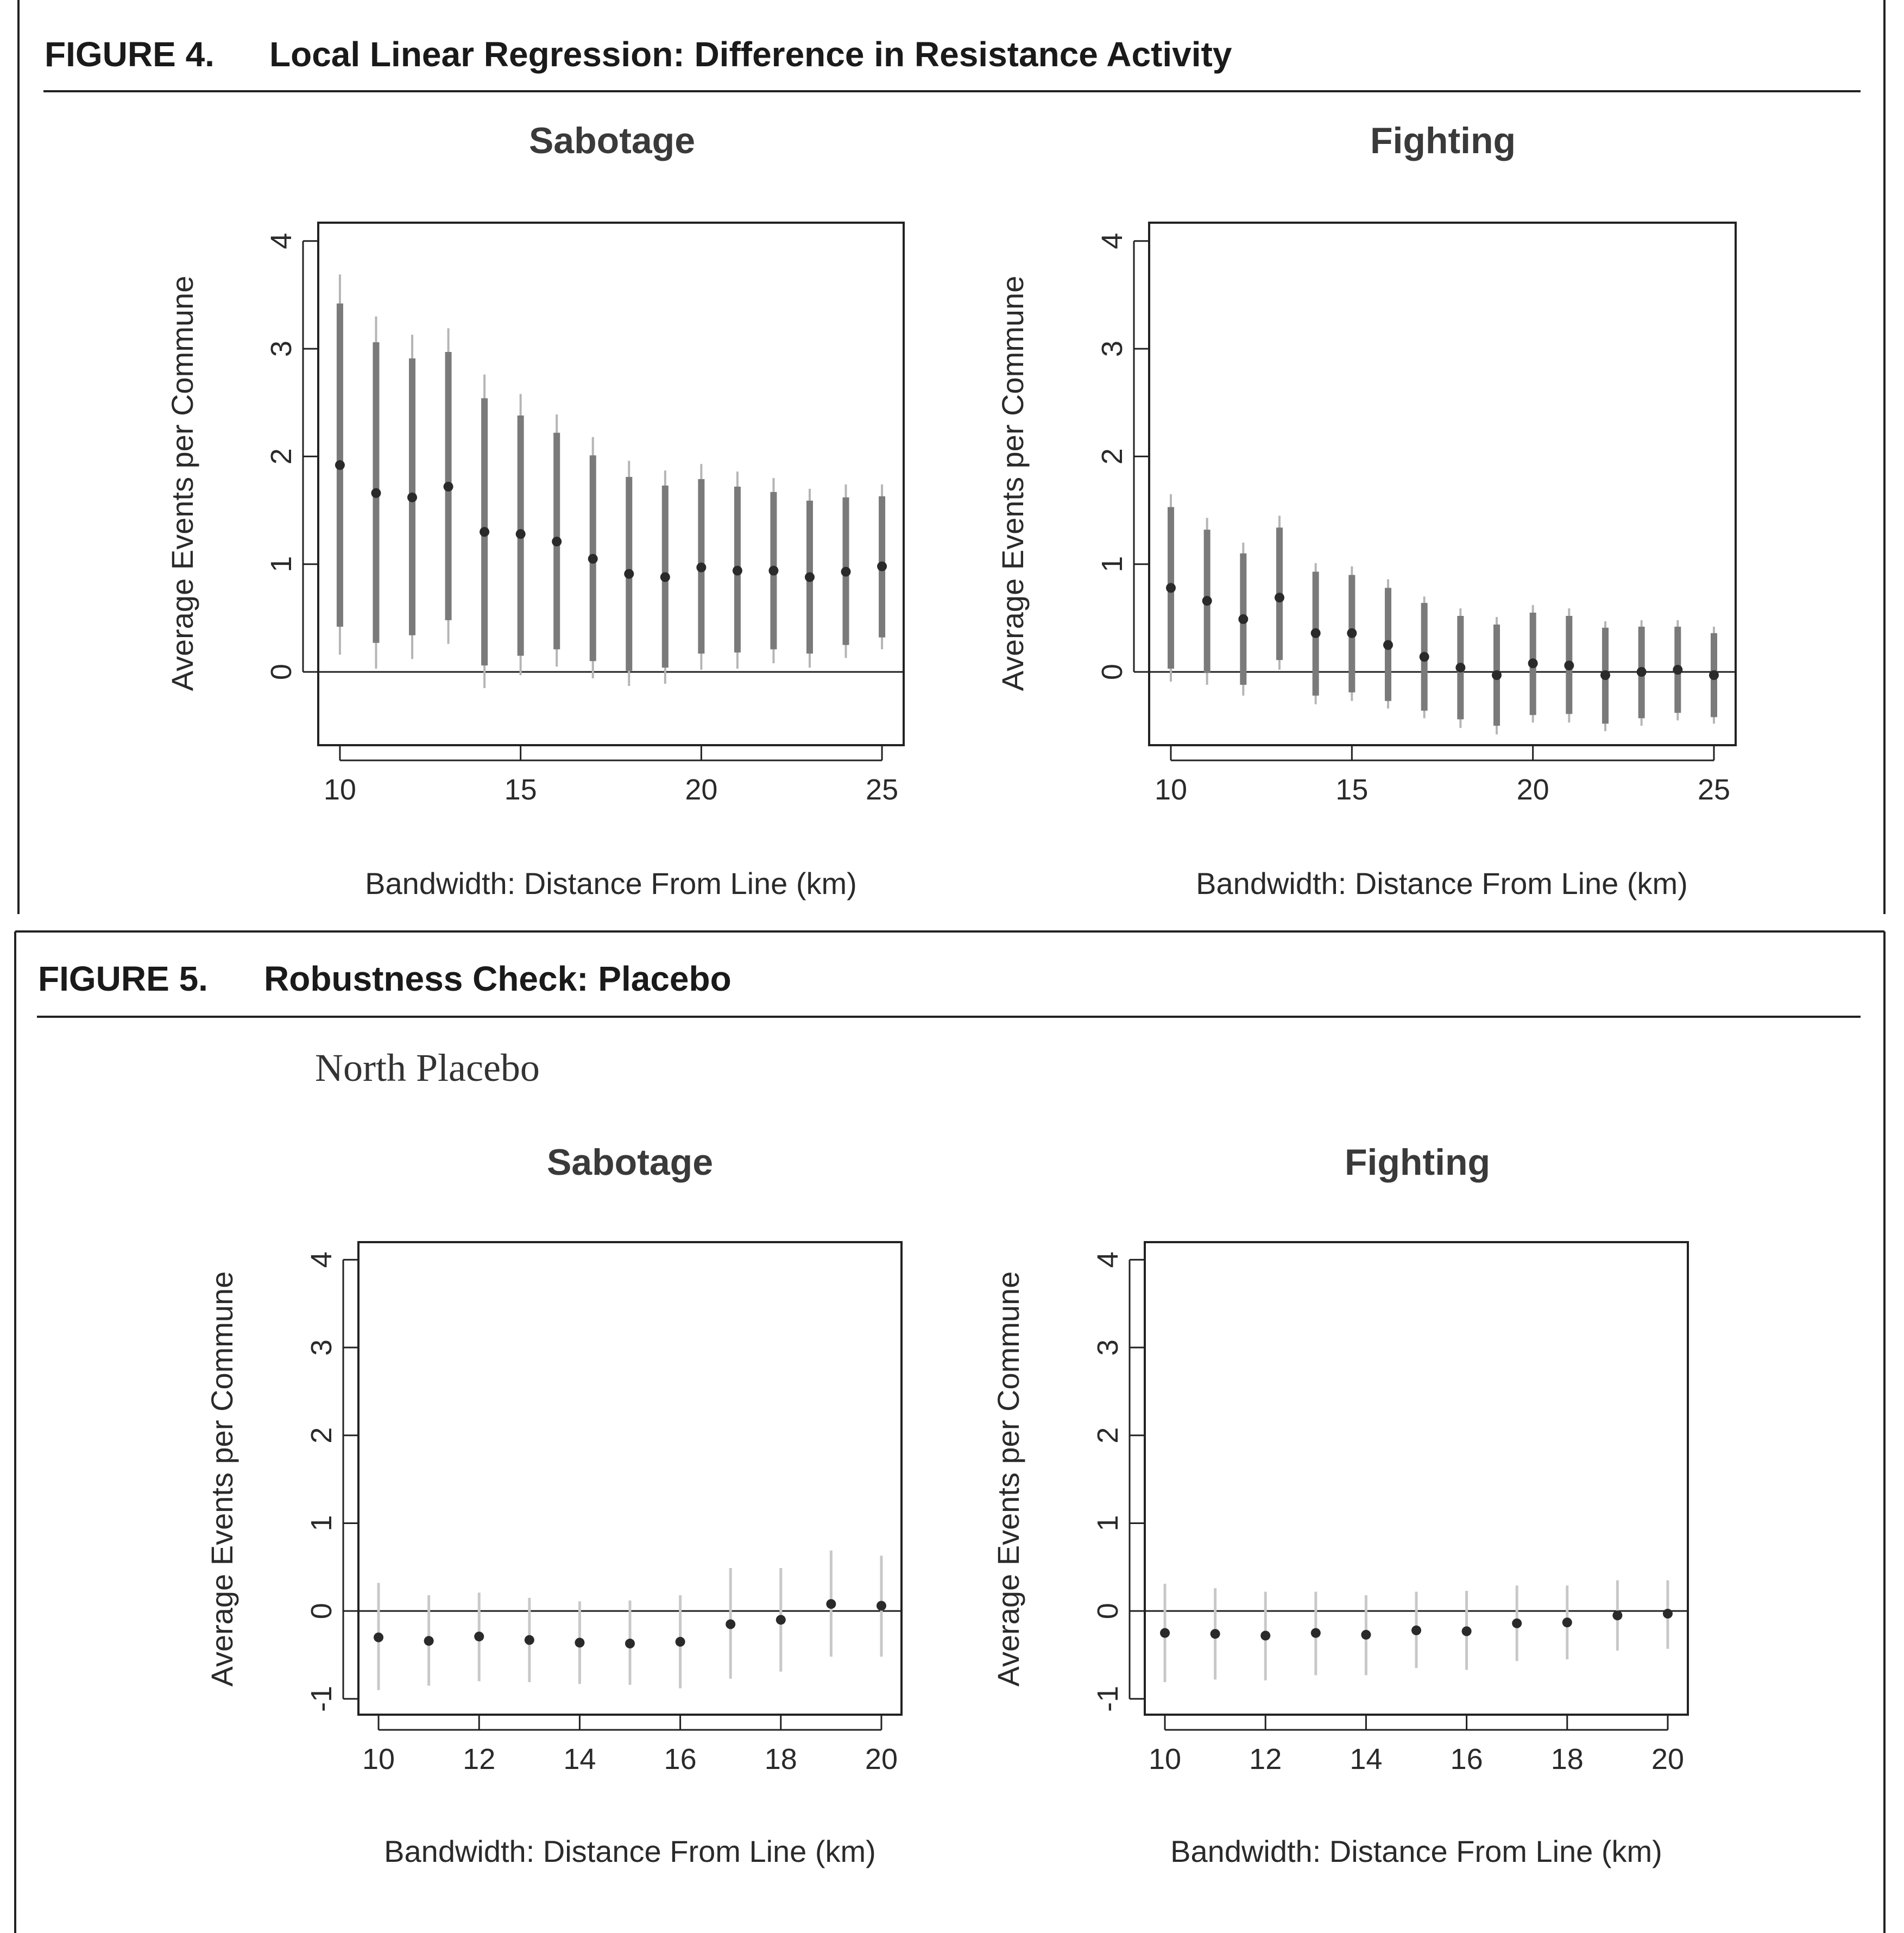 The image size is (1904, 1933). Describe the element at coordinates (1366, 1759) in the screenshot. I see `x-tick-label: 14` at that location.